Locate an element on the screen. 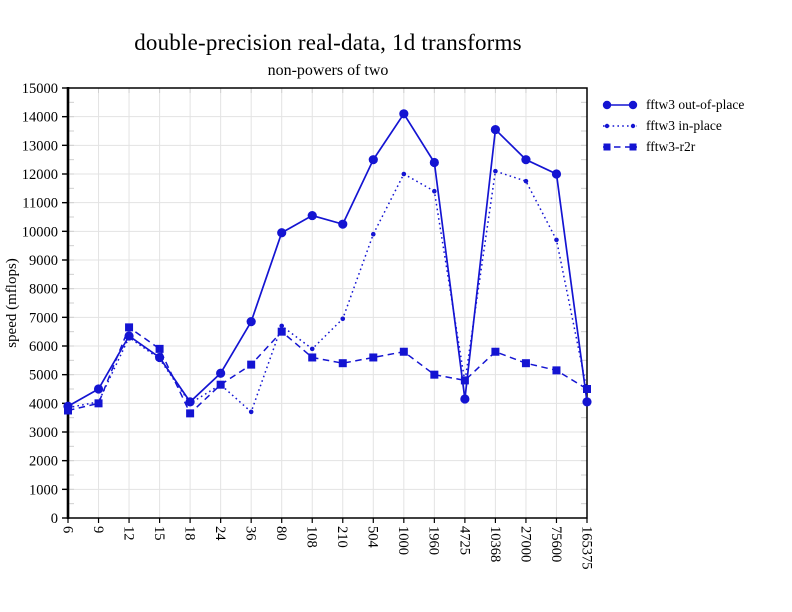 This screenshot has height=612, width=792. x-tick-label: 6 is located at coordinates (67, 529).